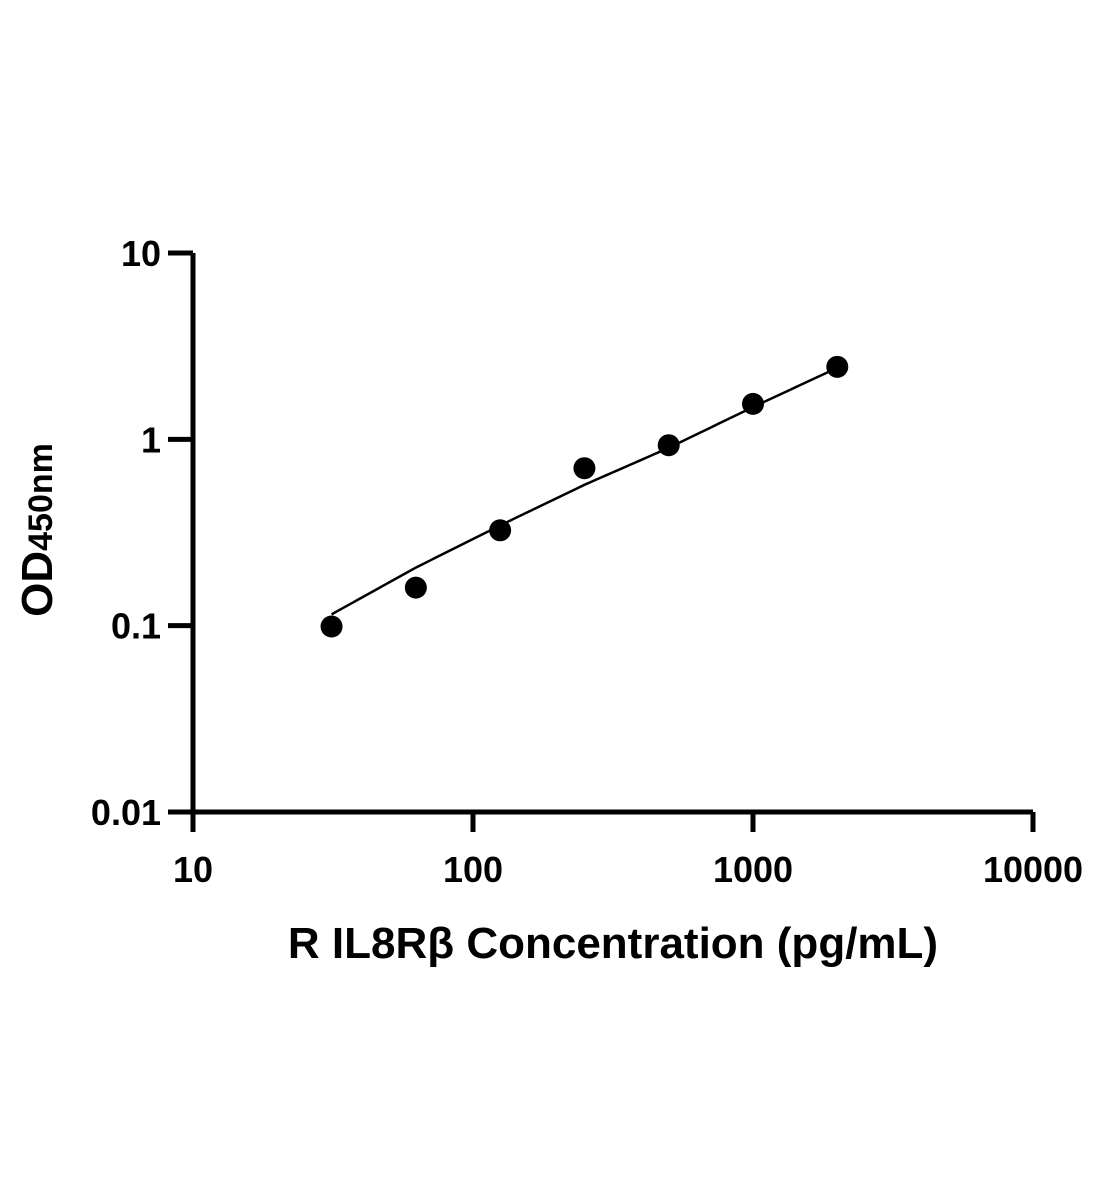  Describe the element at coordinates (613, 943) in the screenshot. I see `x-axis-title: R IL8Rβ Concentration (pg/mL)` at that location.